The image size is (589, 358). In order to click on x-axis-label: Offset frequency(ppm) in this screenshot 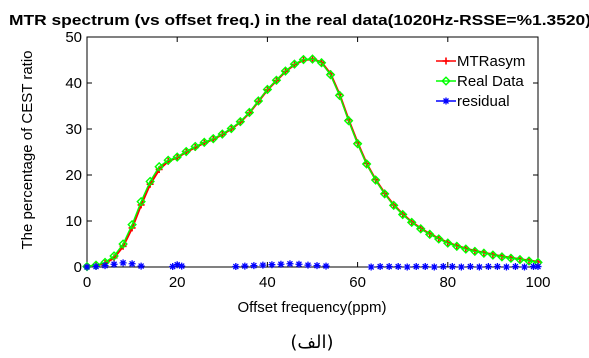, I will do `click(312, 307)`.